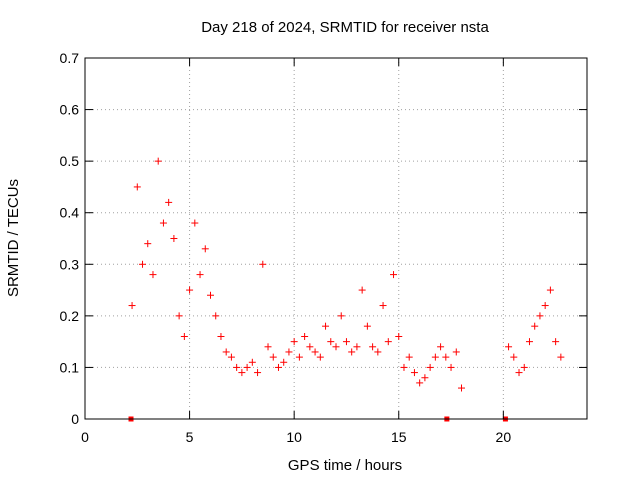  I want to click on x-tick-label: 10, so click(294, 437).